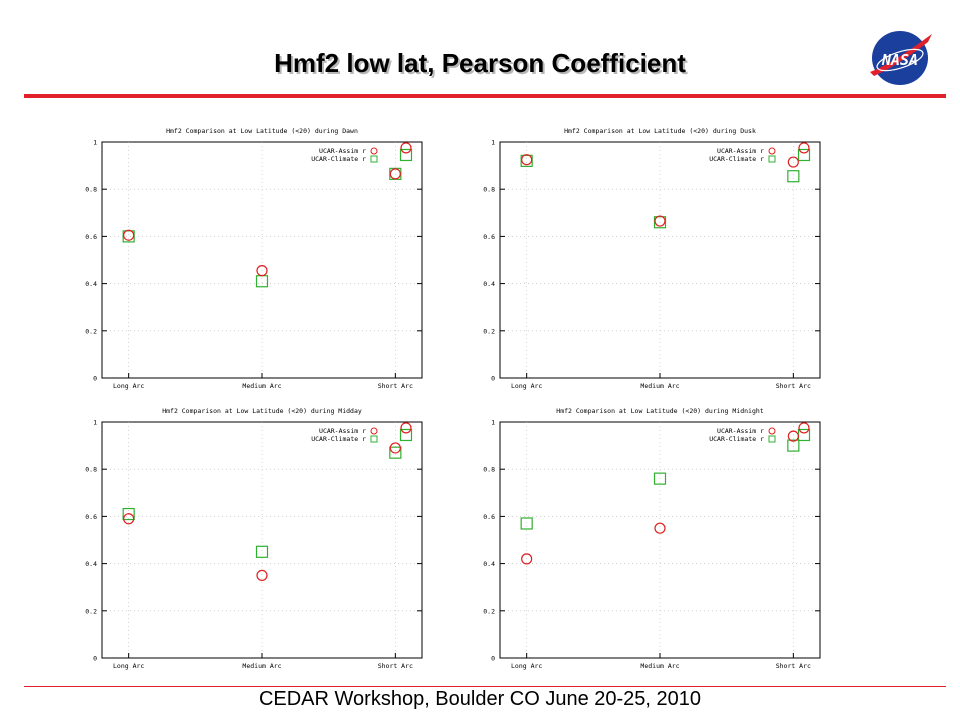 The height and width of the screenshot is (720, 960). Describe the element at coordinates (485, 686) in the screenshot. I see `footer-rule` at that location.